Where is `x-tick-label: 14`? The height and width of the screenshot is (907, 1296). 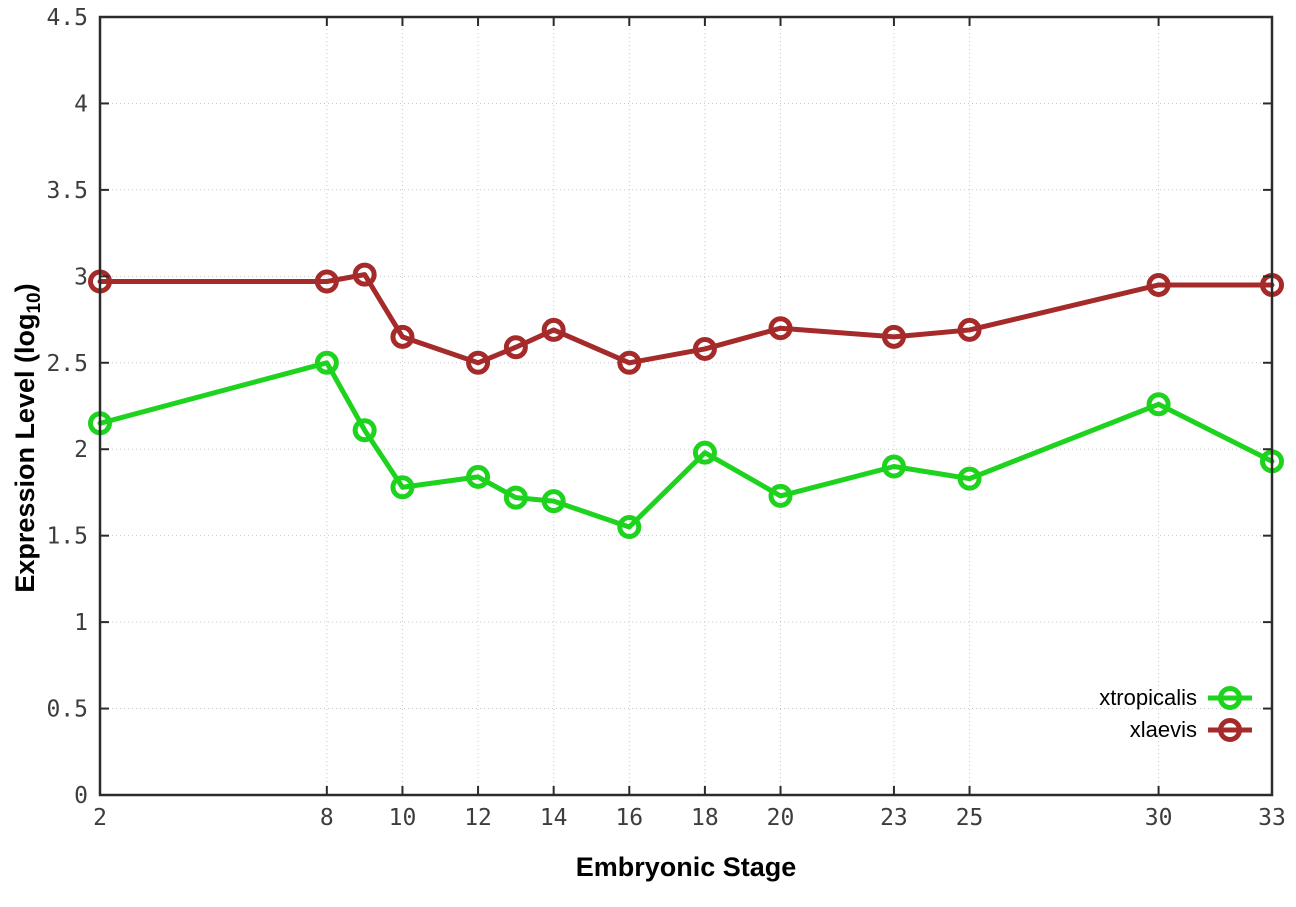 x-tick-label: 14 is located at coordinates (554, 818).